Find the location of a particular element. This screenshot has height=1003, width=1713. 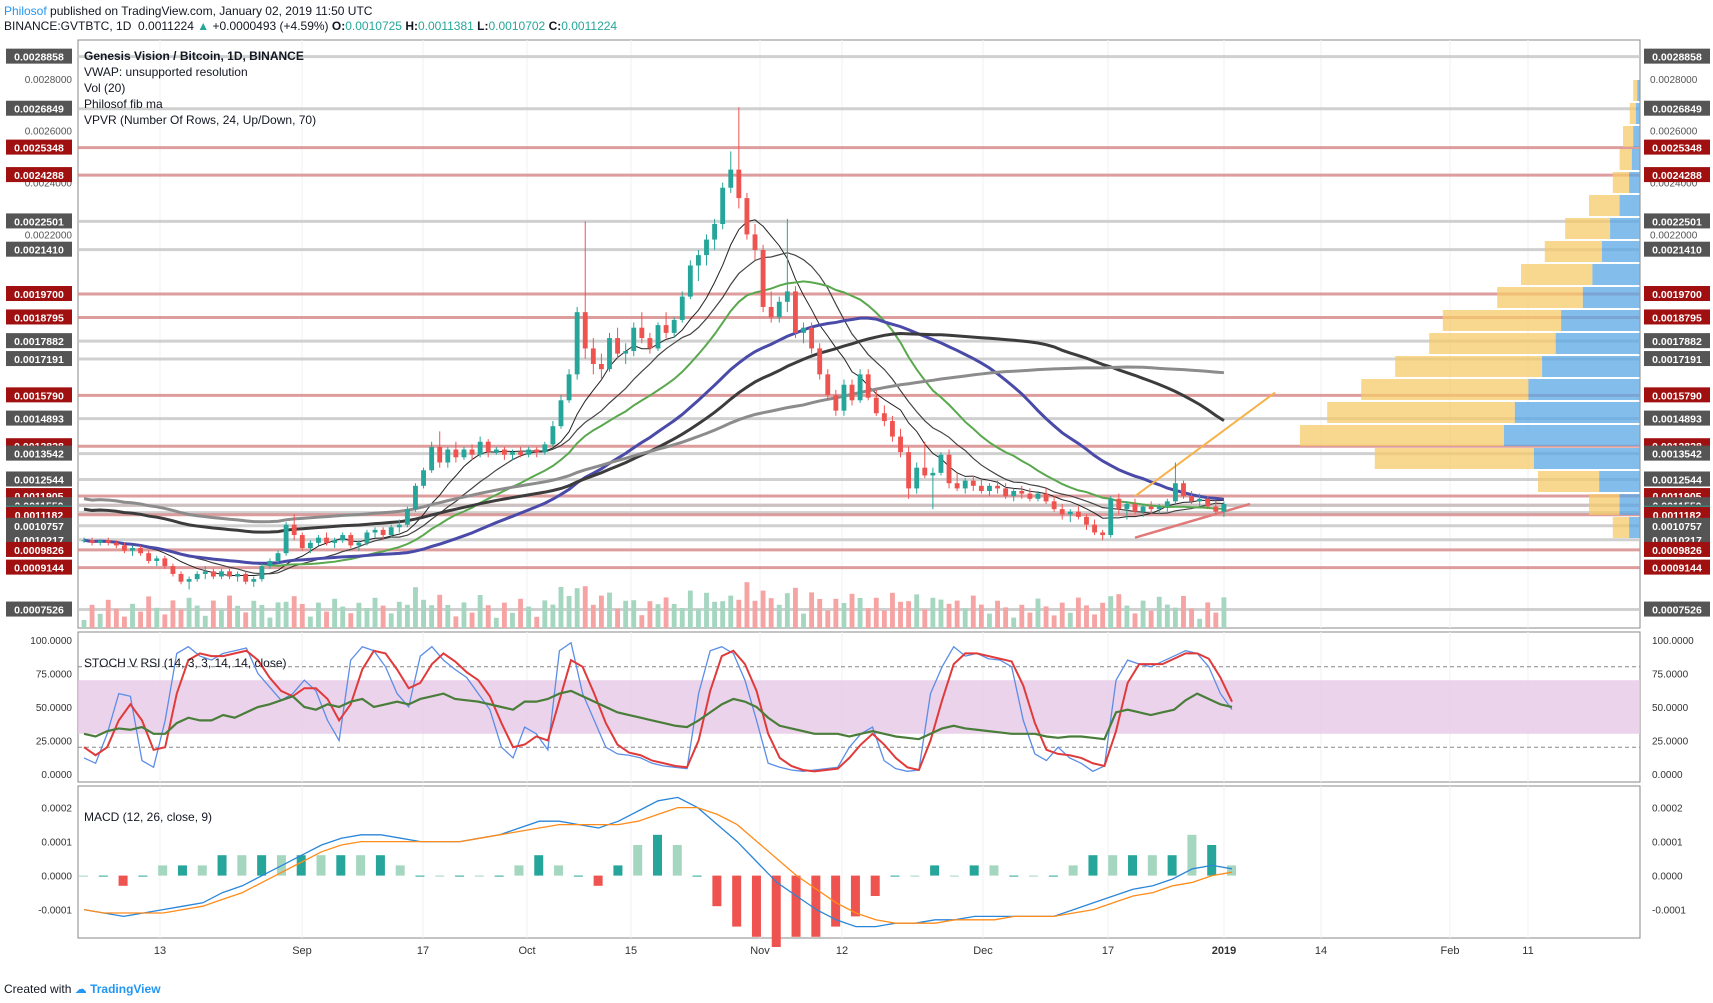

publisher-link: Philosof is located at coordinates (25, 11).